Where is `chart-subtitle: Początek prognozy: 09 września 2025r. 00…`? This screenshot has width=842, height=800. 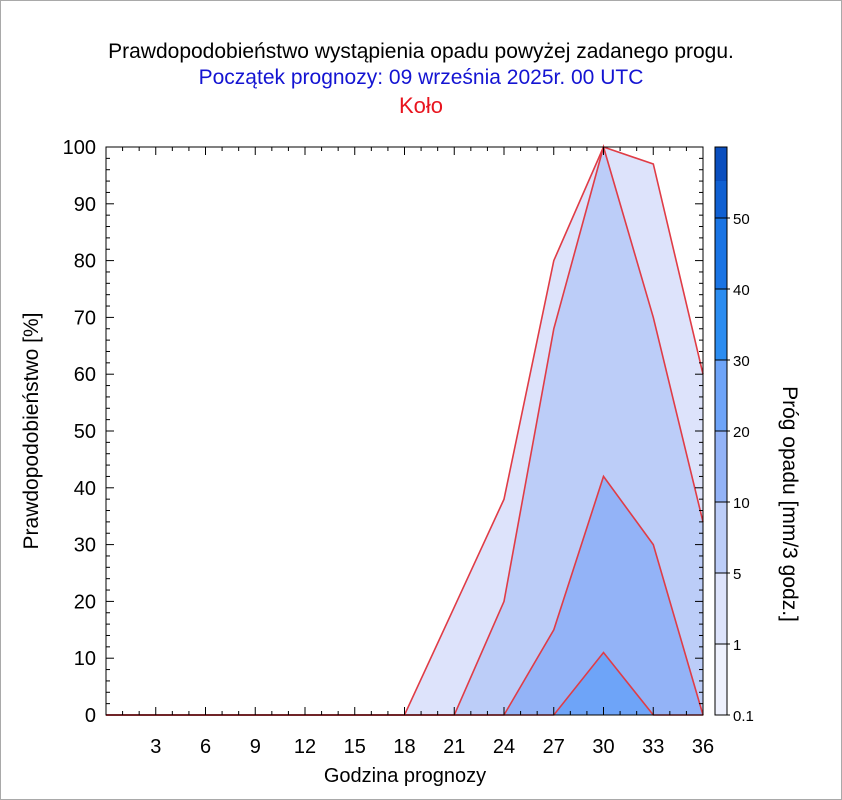
chart-subtitle: Początek prognozy: 09 września 2025r. 00… is located at coordinates (421, 77).